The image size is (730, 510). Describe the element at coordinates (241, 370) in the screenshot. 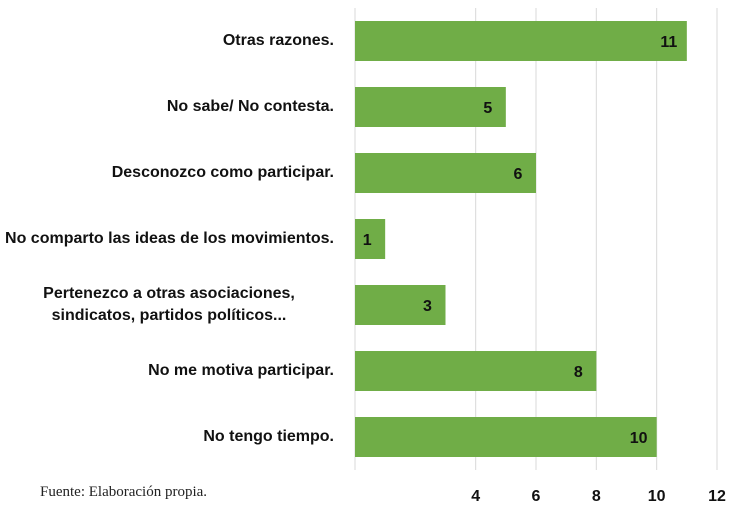

I see `y-tick-label: No me motiva participar.` at that location.